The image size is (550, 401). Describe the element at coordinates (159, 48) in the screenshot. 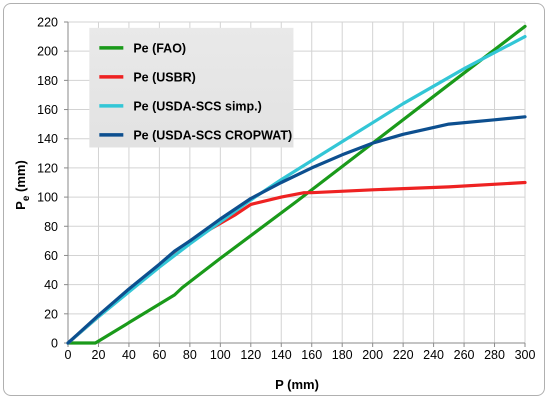

I see `legend-label-1: Pe (FAO)` at that location.